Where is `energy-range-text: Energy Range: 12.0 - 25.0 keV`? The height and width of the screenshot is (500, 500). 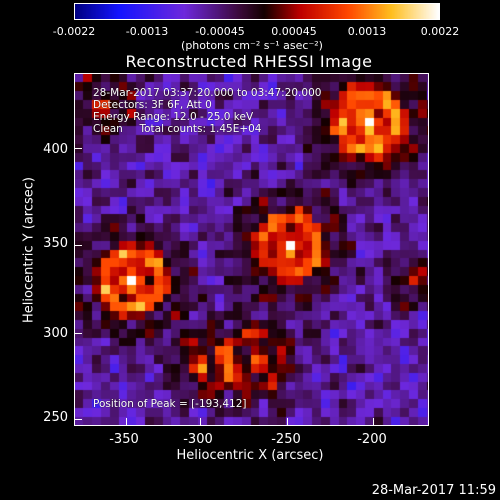
energy-range-text: Energy Range: 12.0 - 25.0 keV is located at coordinates (173, 117).